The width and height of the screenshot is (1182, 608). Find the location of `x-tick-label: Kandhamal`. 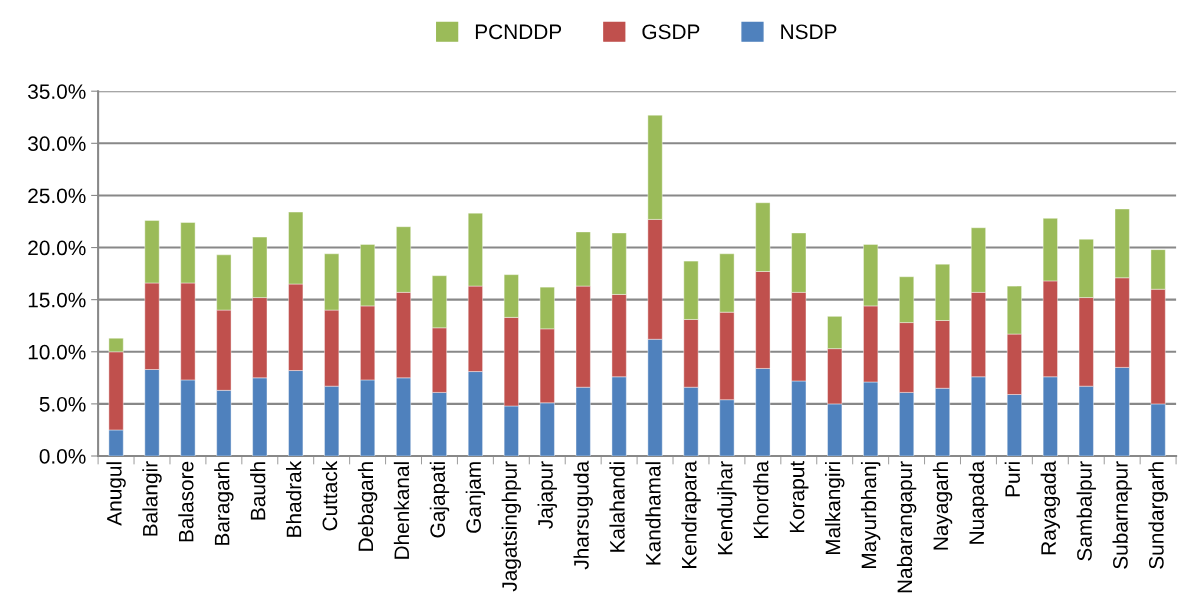

x-tick-label: Kandhamal is located at coordinates (653, 513).